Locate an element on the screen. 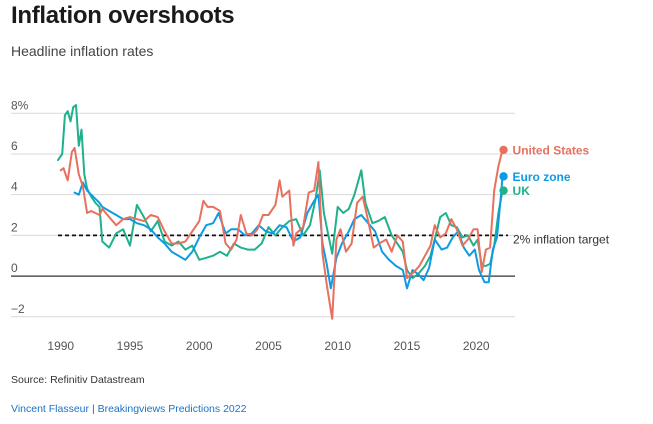  end-dot-euro is located at coordinates (503, 176).